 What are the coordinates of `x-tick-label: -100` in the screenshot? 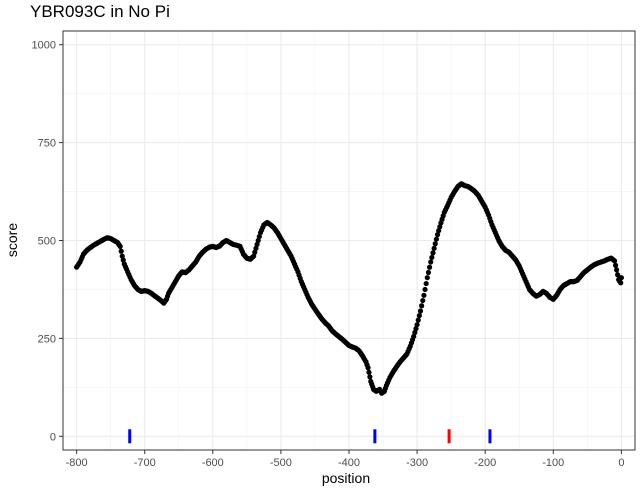 It's located at (553, 463).